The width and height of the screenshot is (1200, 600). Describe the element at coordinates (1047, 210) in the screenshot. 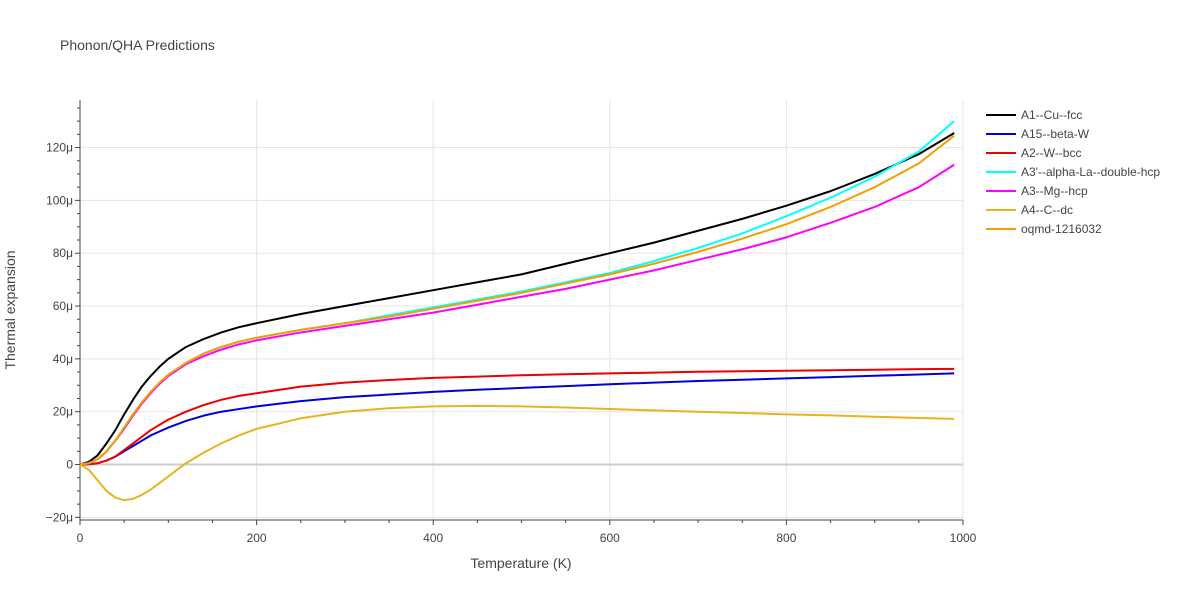

I see `legend-label-5: A4--C--dc` at that location.